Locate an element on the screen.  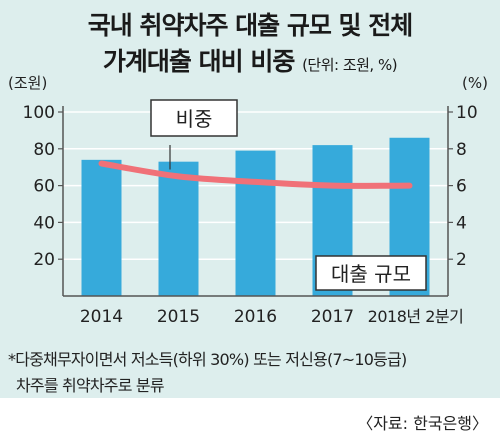
left-tick-40: 40 is located at coordinates (44, 223).